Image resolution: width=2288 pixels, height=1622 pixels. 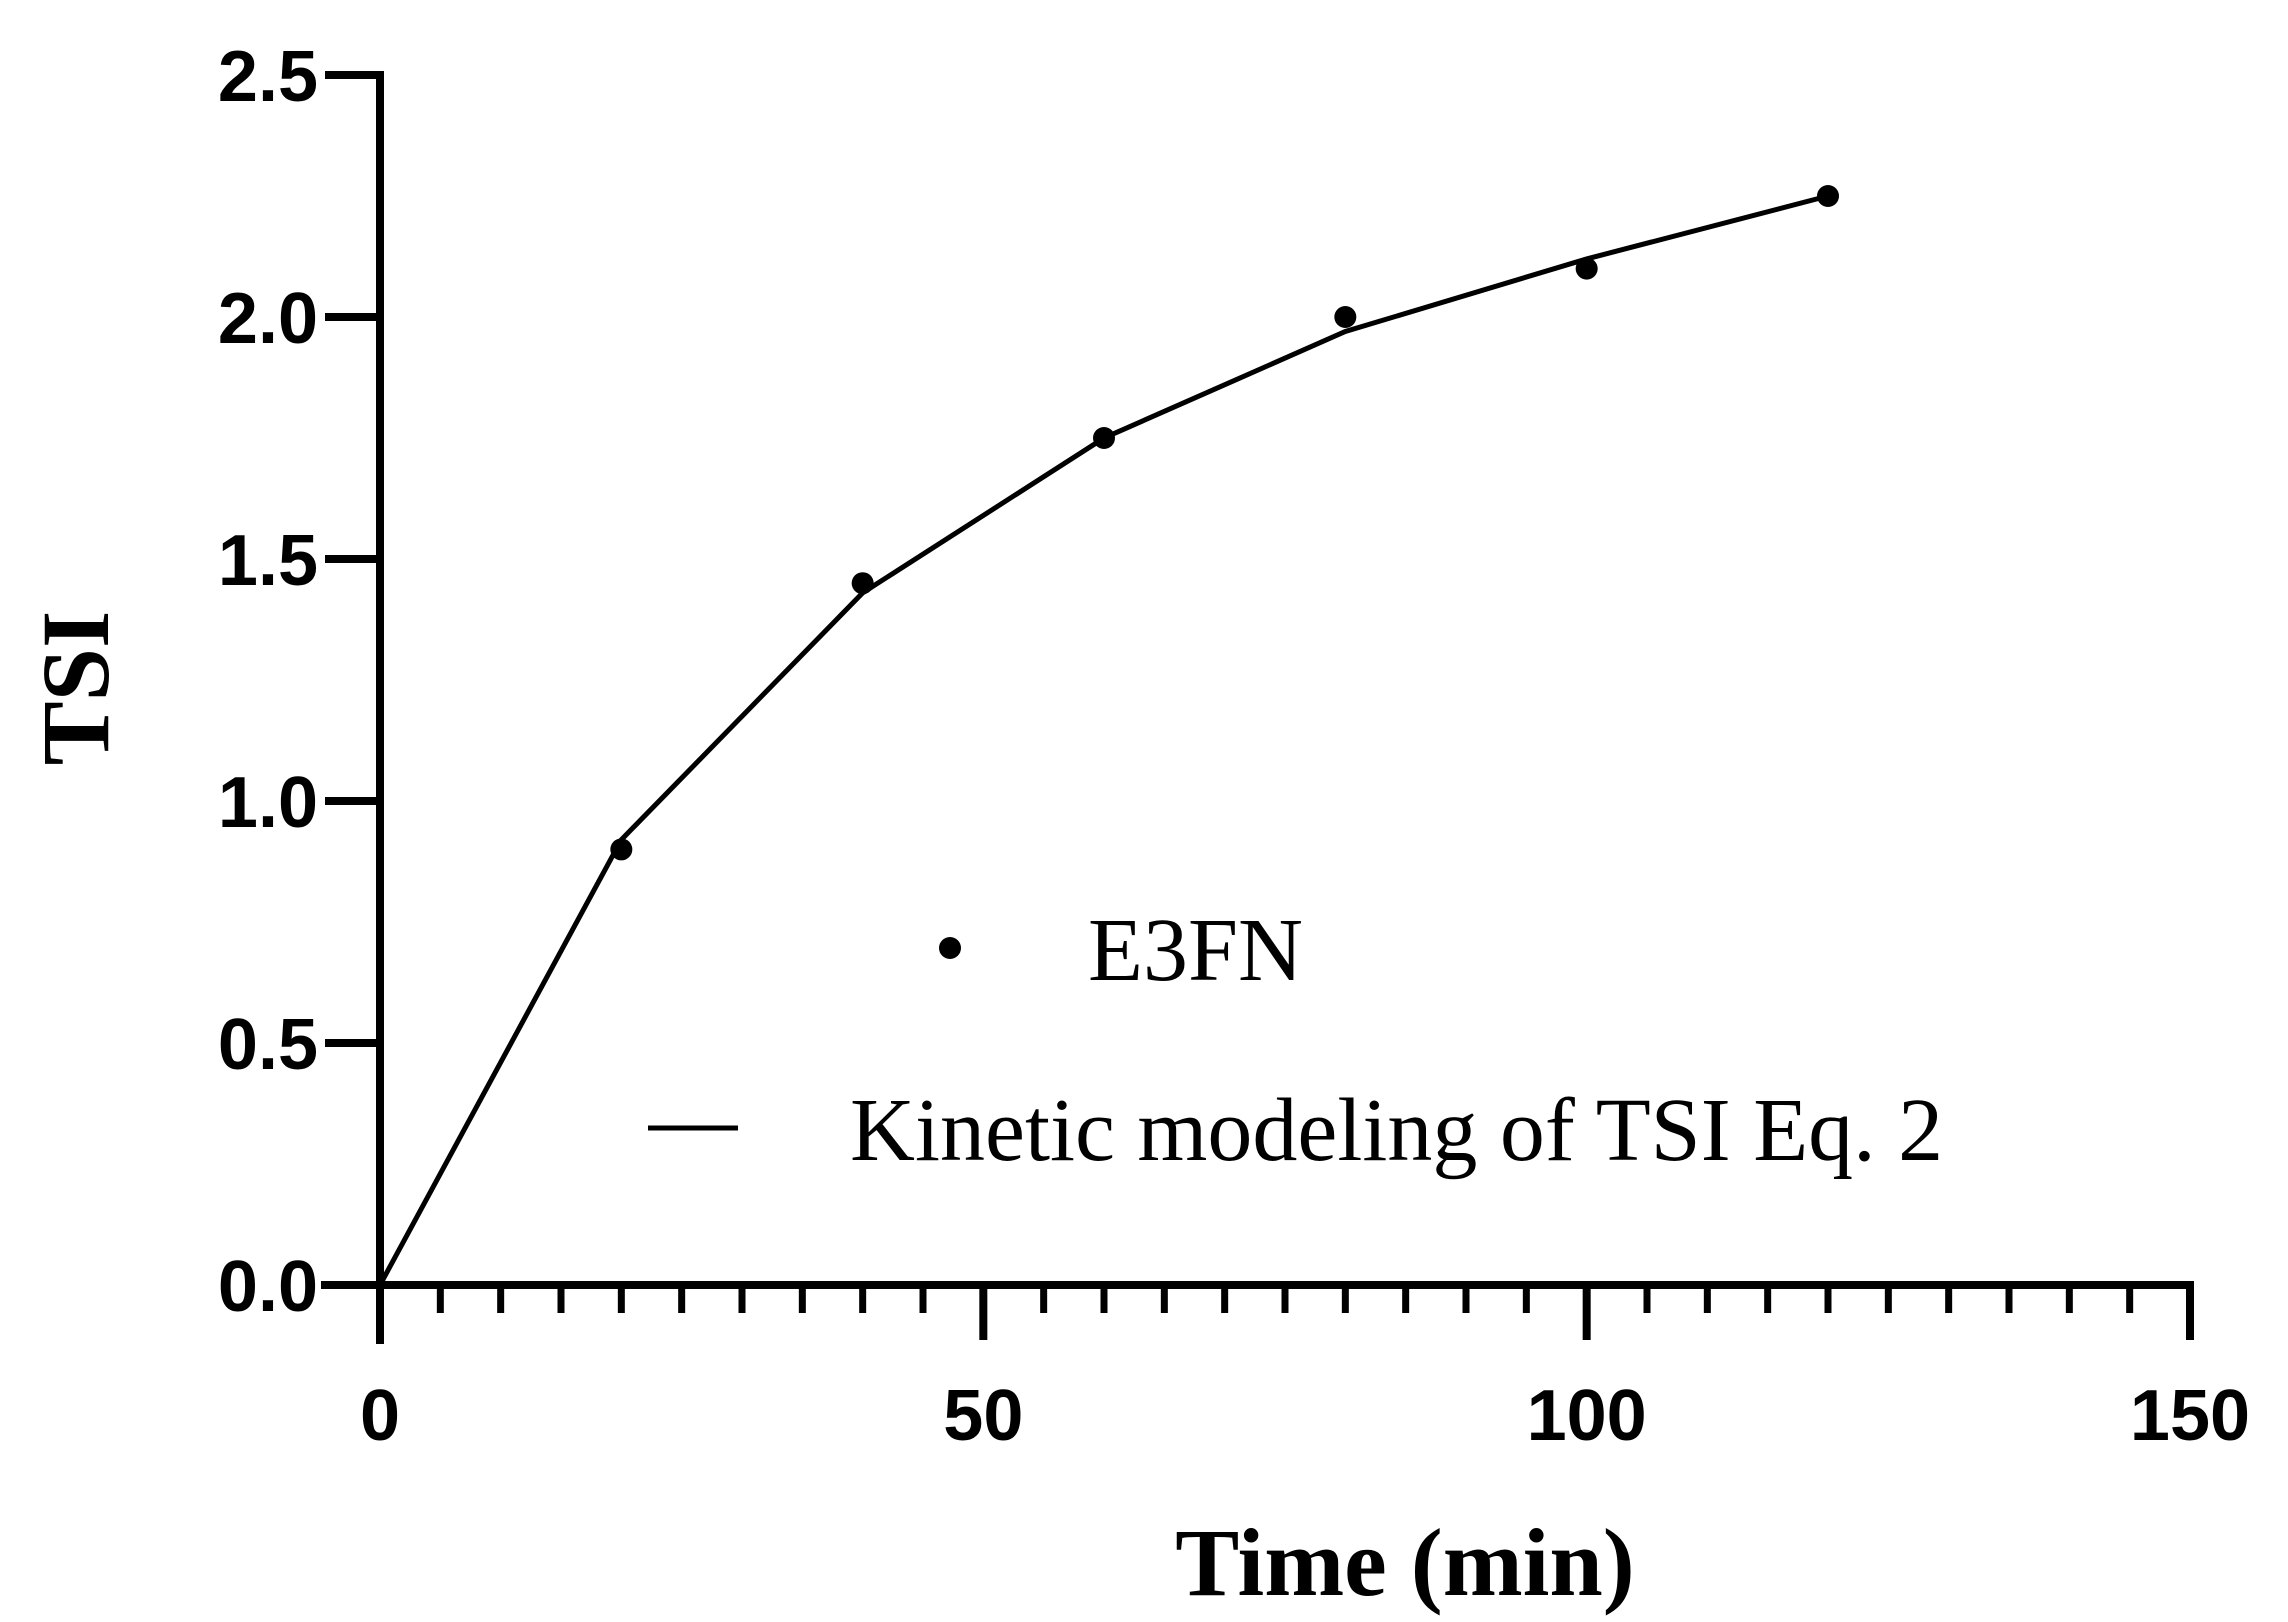 What do you see at coordinates (1587, 1416) in the screenshot?
I see `x-tick-label: 100` at bounding box center [1587, 1416].